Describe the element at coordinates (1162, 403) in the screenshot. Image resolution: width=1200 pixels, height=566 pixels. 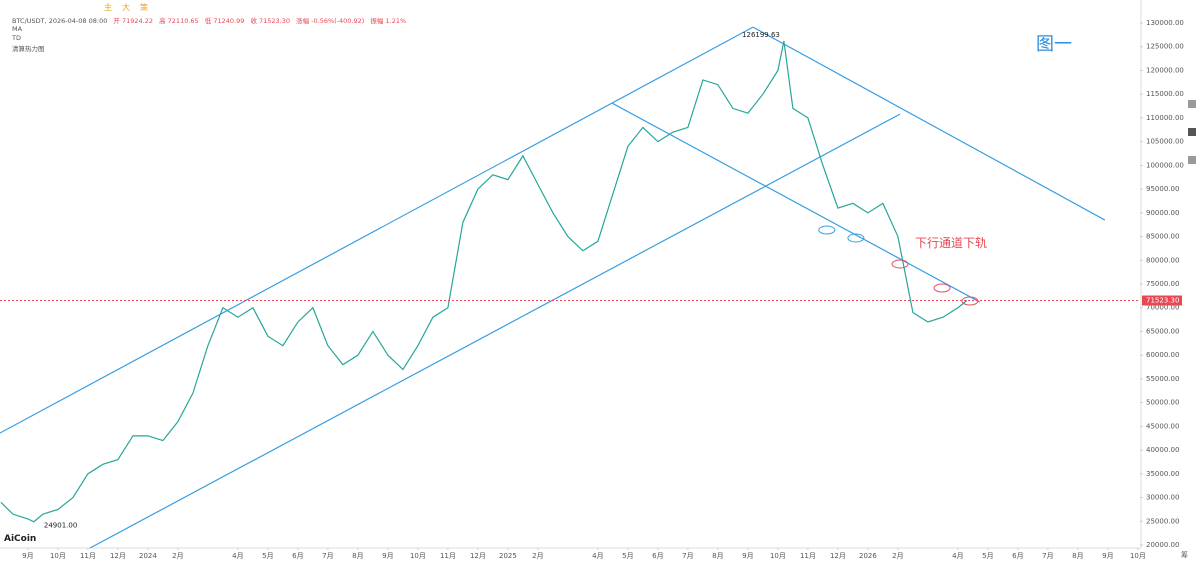
I see `y-tick-label: 50000.00` at that location.